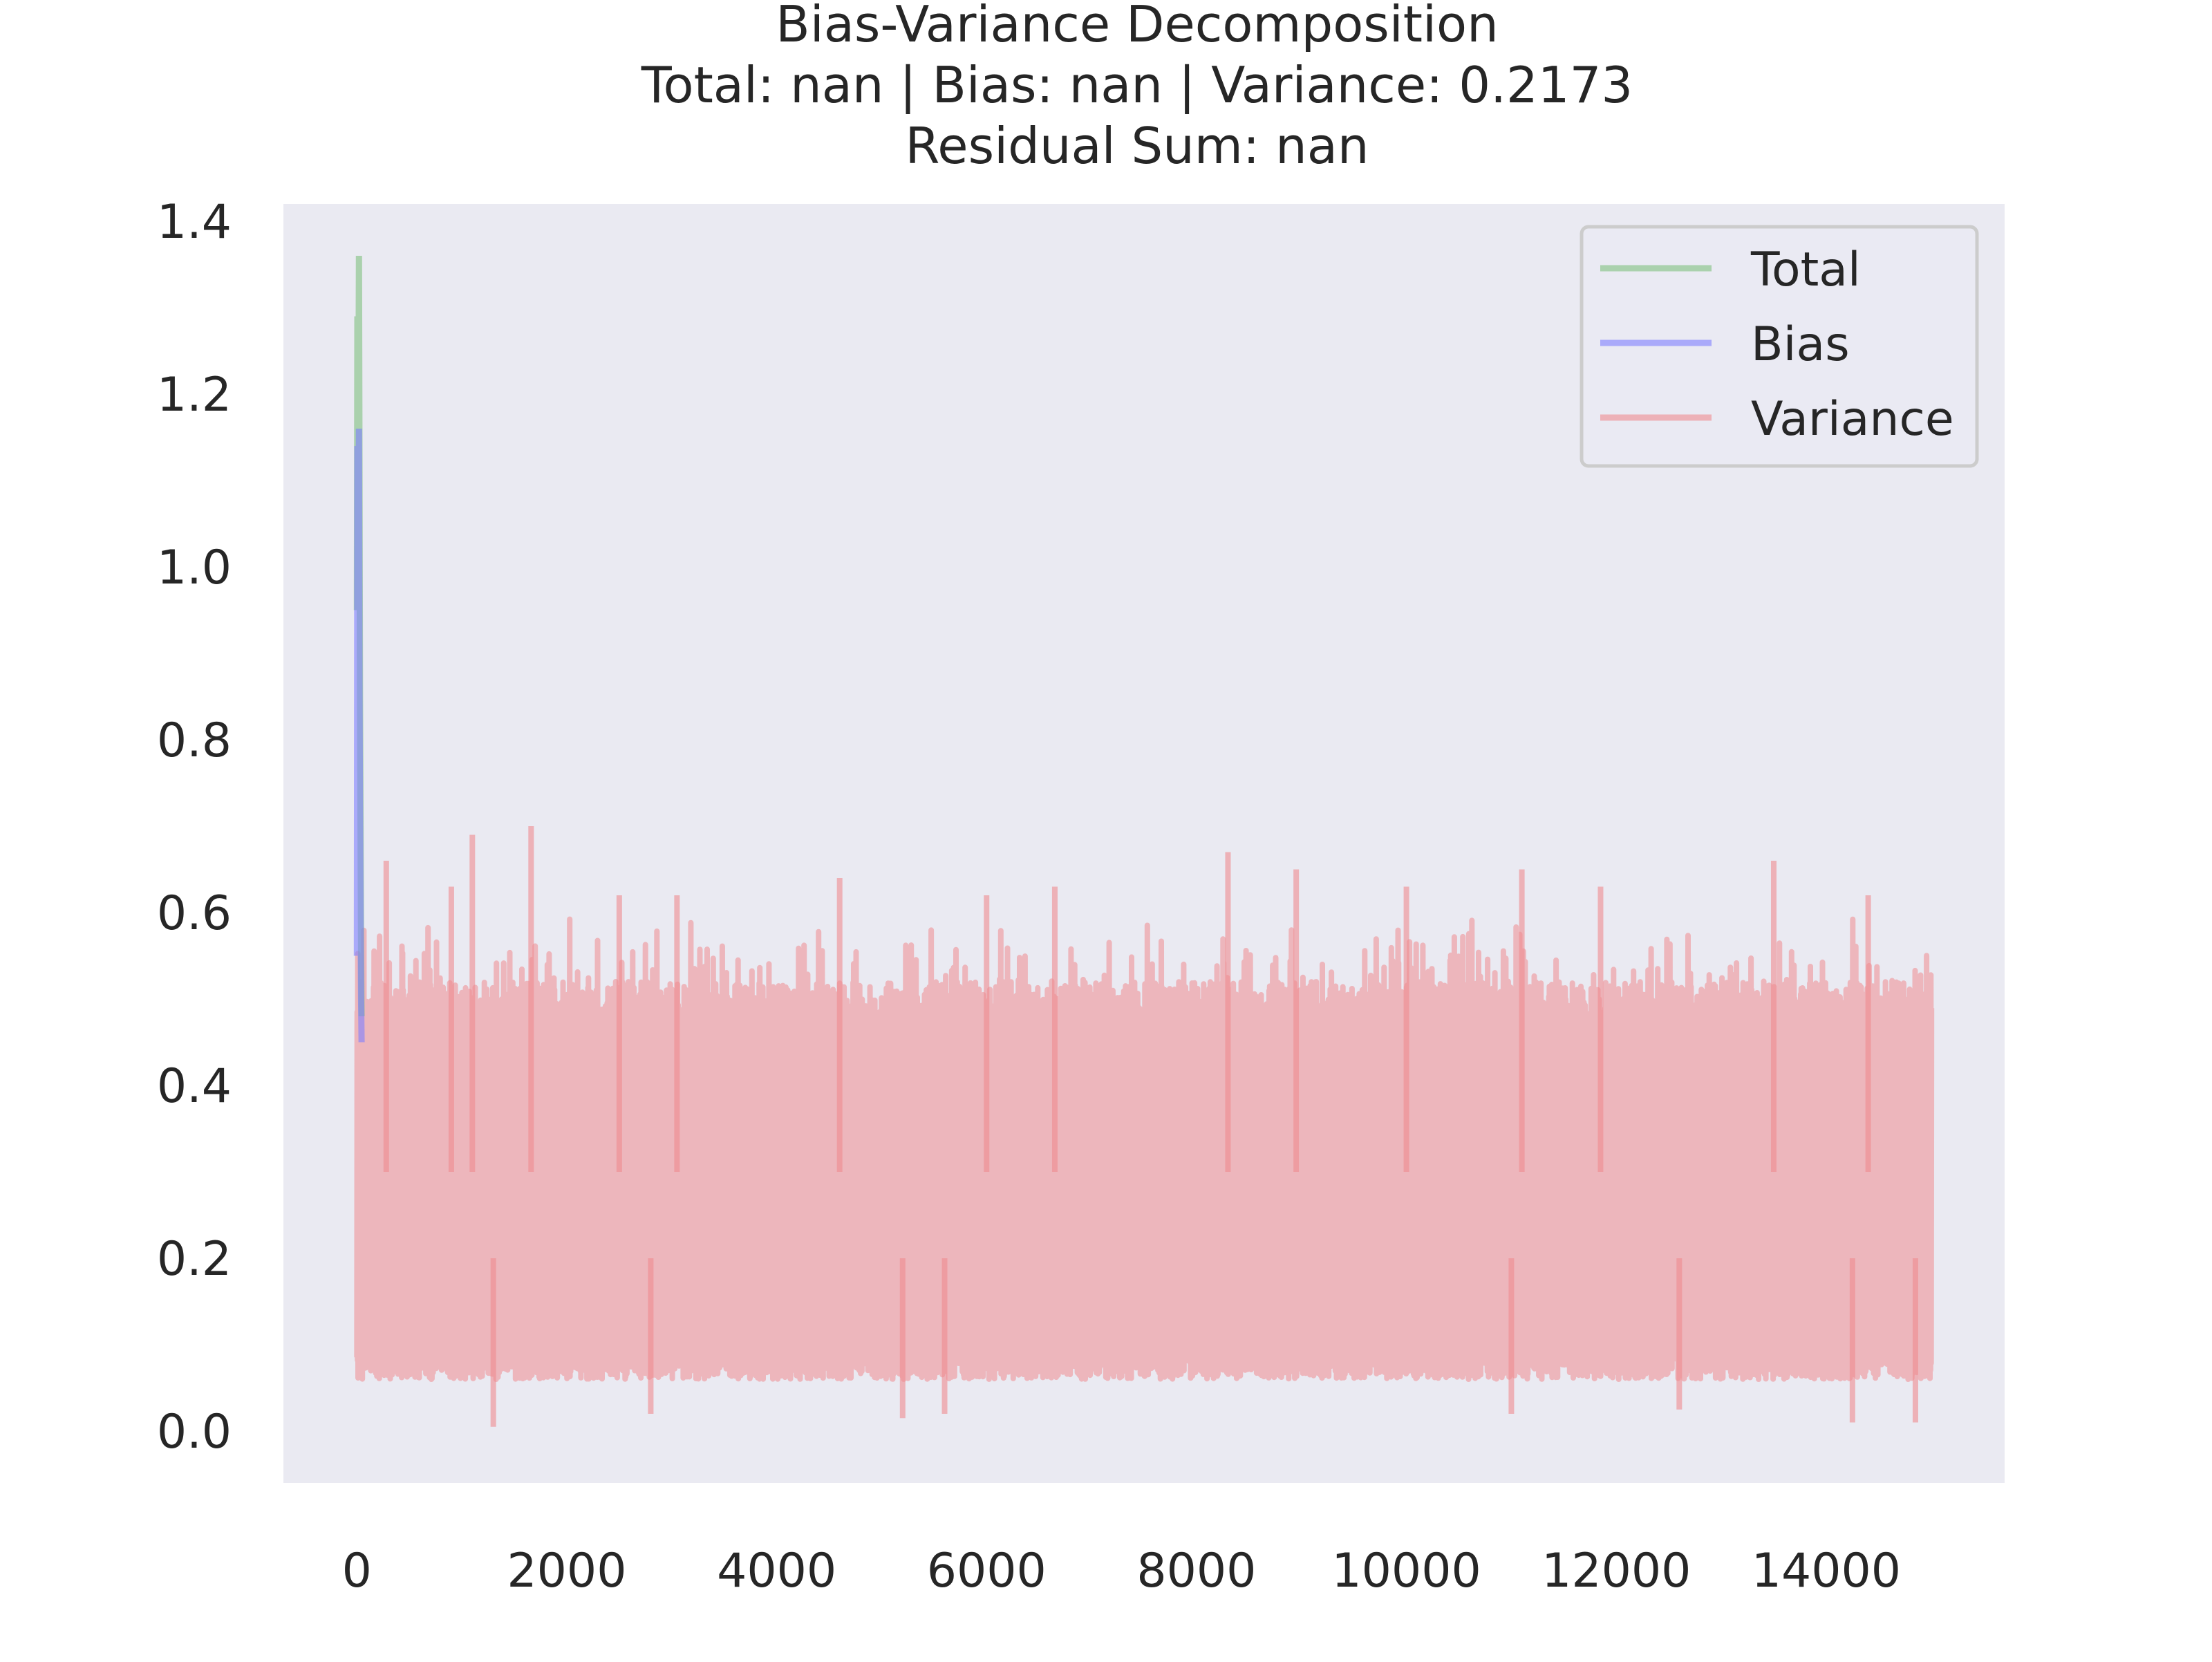 The width and height of the screenshot is (2212, 1662). I want to click on series-line-bias, so click(359, 736).